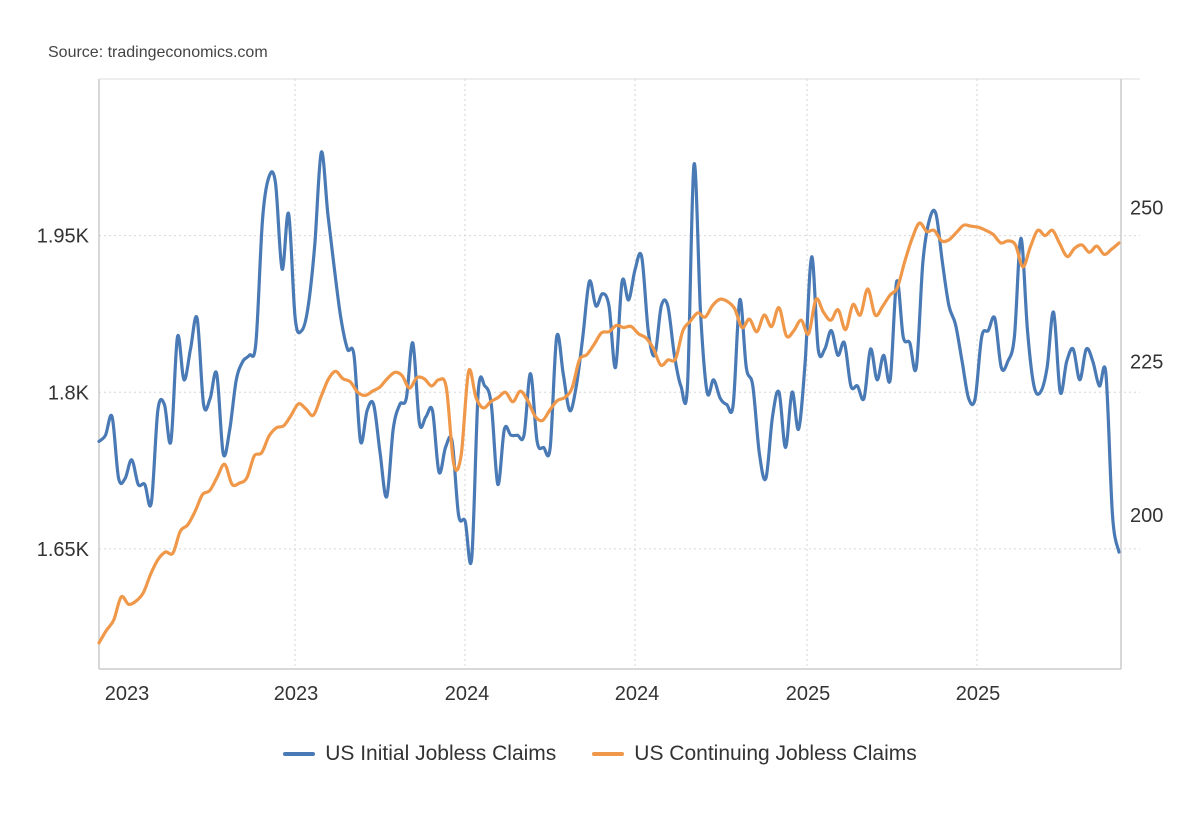 The image size is (1200, 820). I want to click on y-right-tick-label: 250, so click(1146, 209).